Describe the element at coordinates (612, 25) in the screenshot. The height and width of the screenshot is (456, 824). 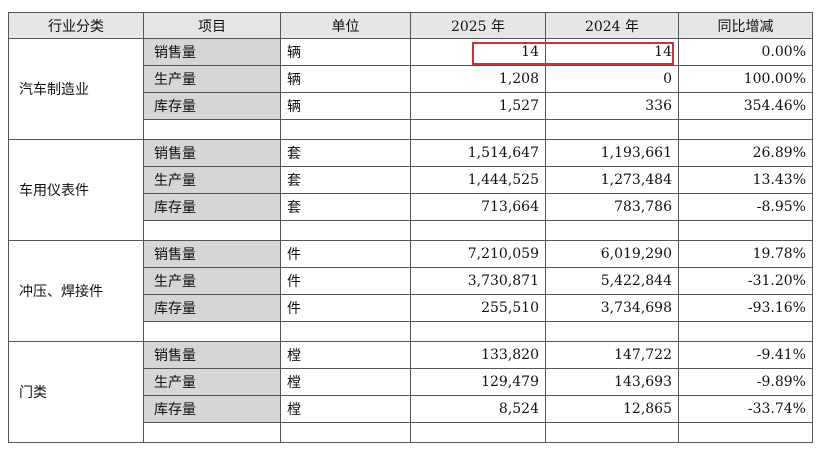
I see `header-cell: 2024 年` at that location.